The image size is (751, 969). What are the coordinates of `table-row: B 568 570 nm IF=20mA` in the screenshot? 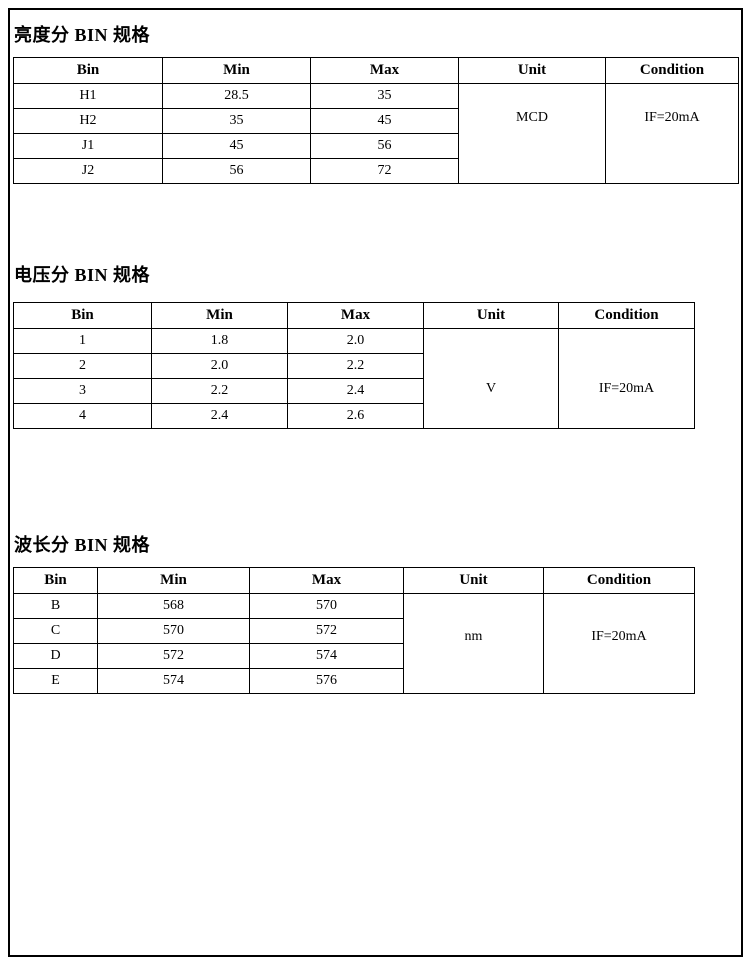 It's located at (354, 643).